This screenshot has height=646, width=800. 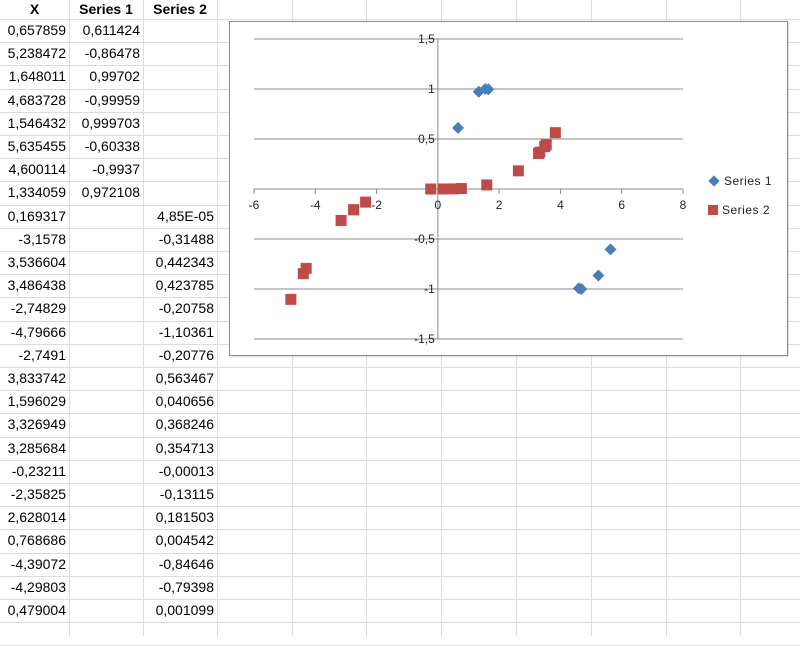 What do you see at coordinates (184, 610) in the screenshot?
I see `cell-series-2: 0,001099` at bounding box center [184, 610].